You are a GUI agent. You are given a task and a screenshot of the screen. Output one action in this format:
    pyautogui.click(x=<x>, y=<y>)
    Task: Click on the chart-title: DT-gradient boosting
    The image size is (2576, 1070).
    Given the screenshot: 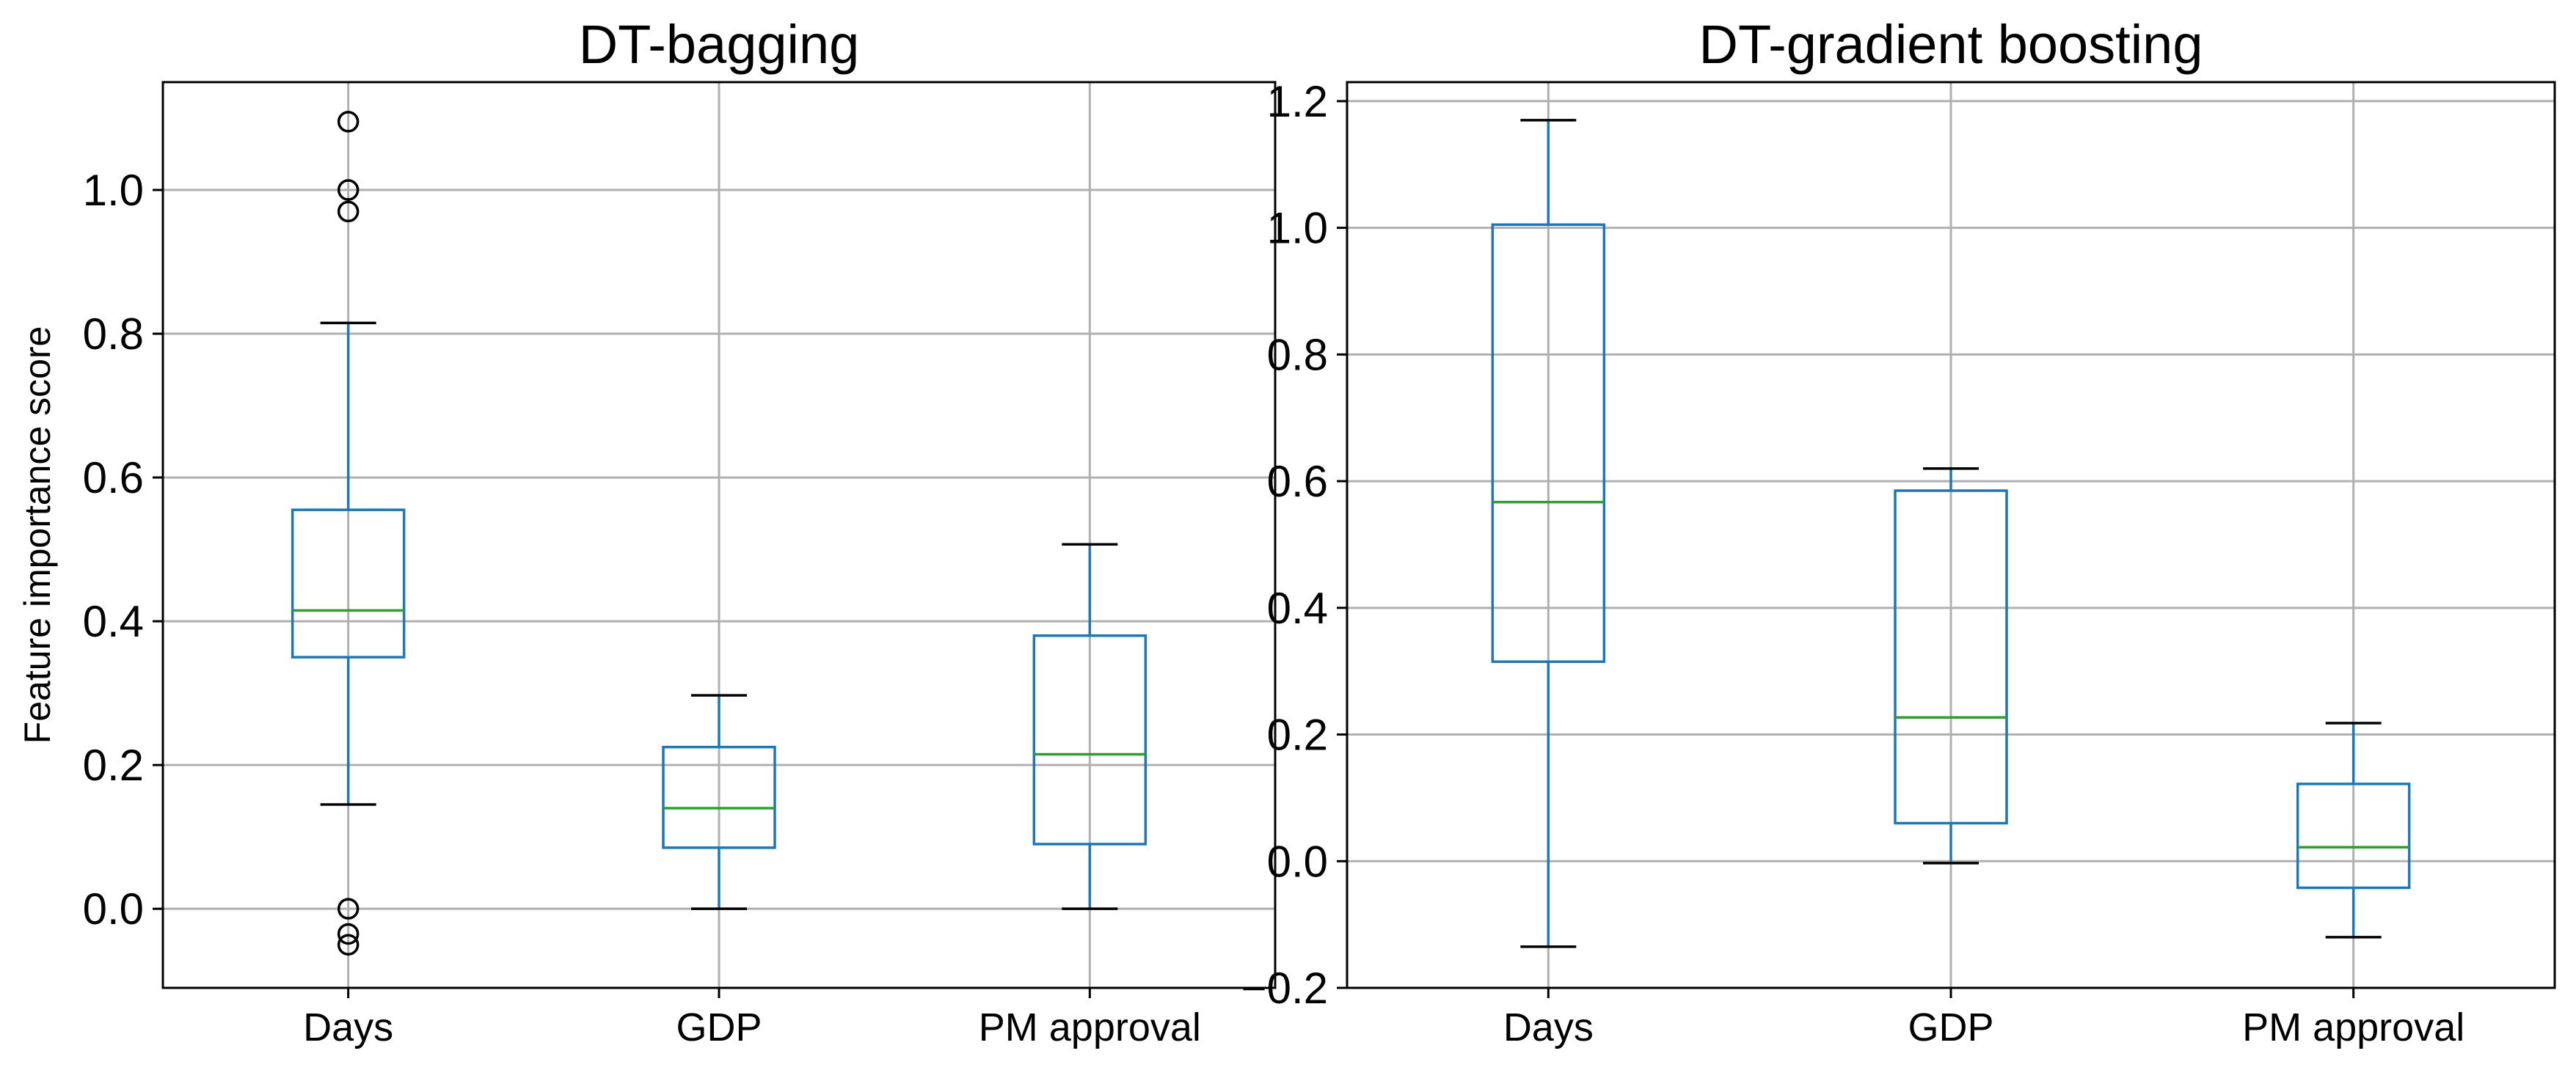 What is the action you would take?
    pyautogui.click(x=1951, y=44)
    